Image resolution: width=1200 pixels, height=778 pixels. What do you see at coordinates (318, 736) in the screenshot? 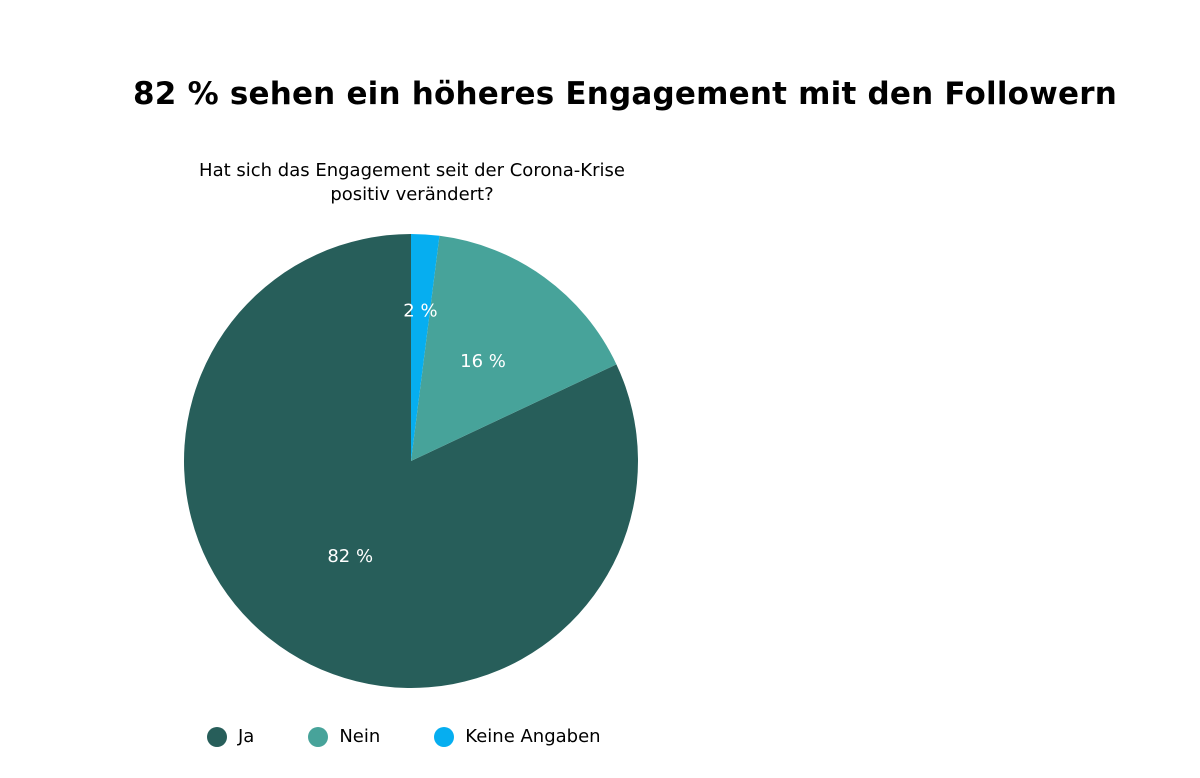
I see `legend-swatch-nein` at bounding box center [318, 736].